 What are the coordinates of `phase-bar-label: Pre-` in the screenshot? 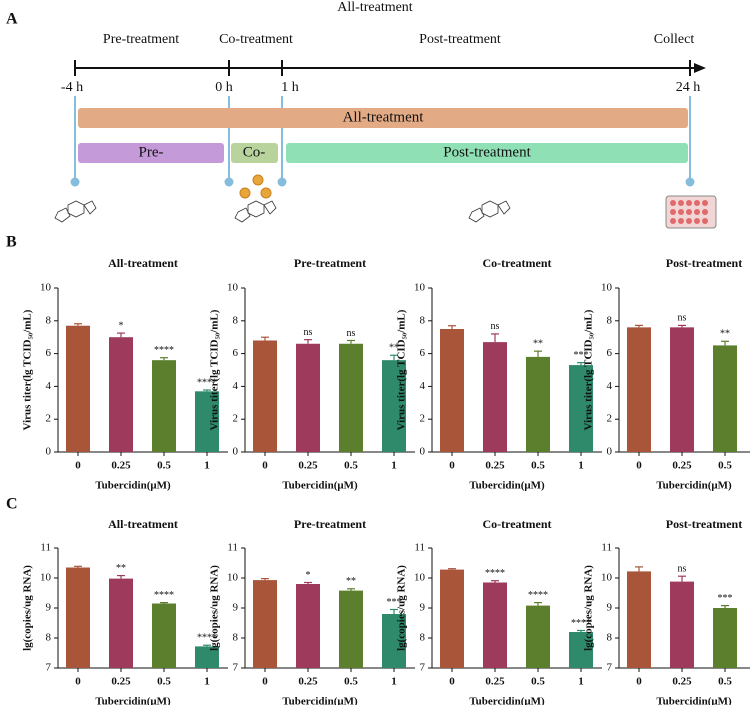 It's located at (151, 152).